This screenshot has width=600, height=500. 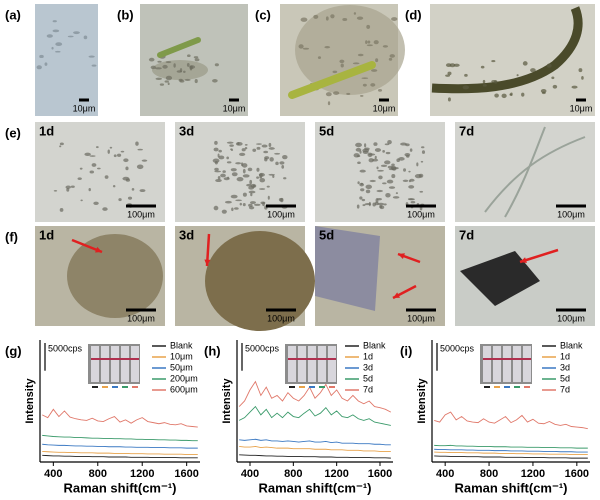 I want to click on day-label: 1d, so click(x=46, y=130).